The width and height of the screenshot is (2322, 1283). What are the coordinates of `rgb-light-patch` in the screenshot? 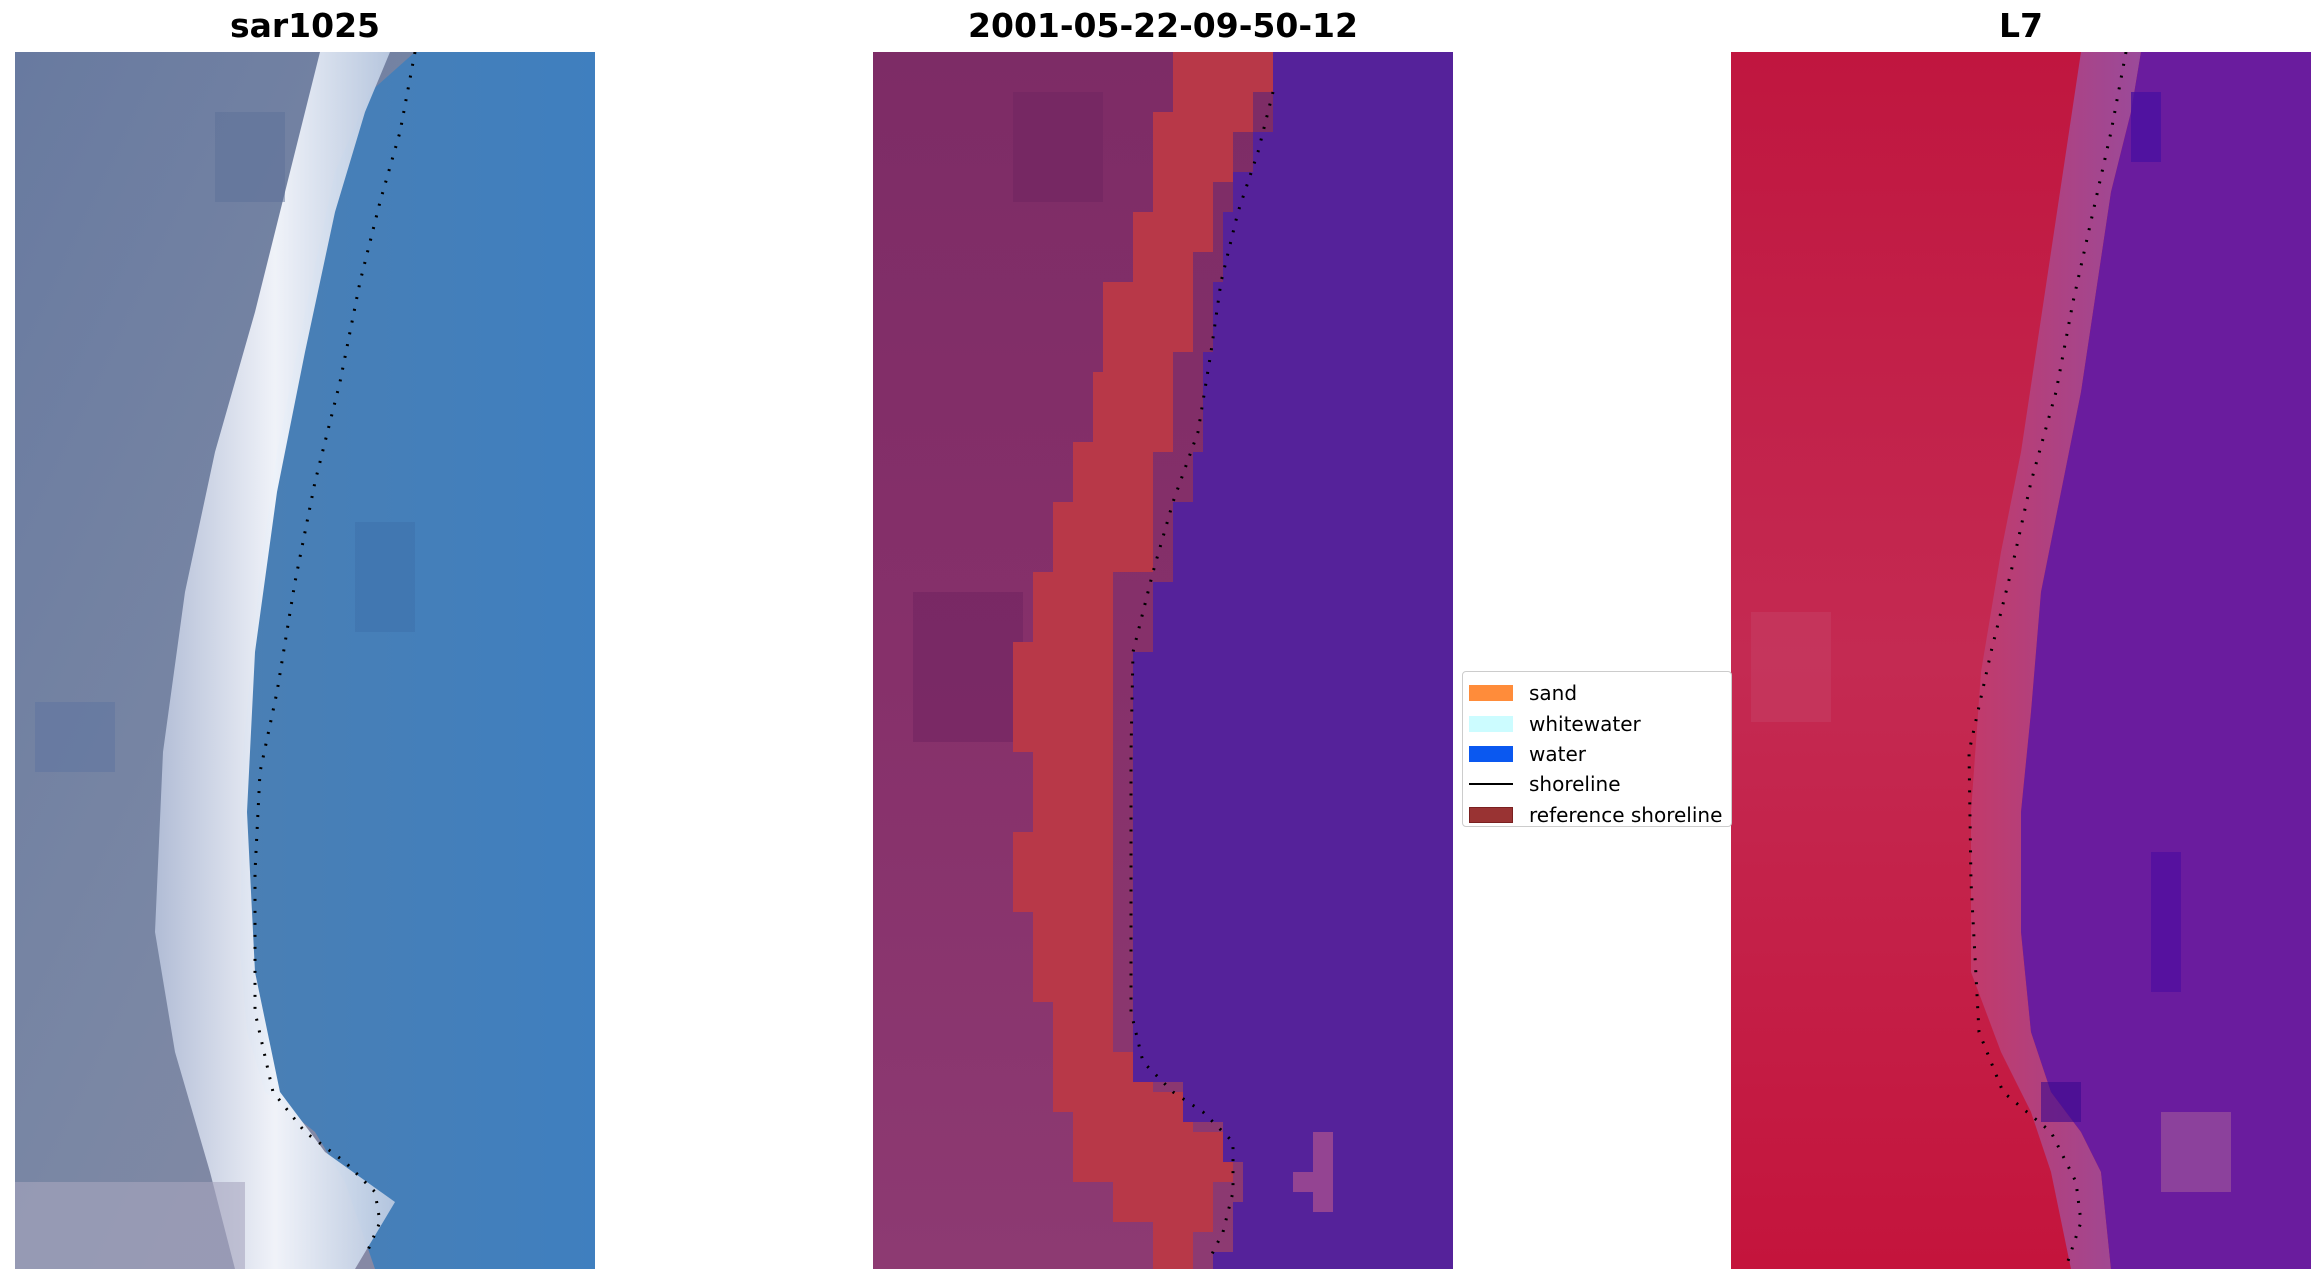 It's located at (130, 1225).